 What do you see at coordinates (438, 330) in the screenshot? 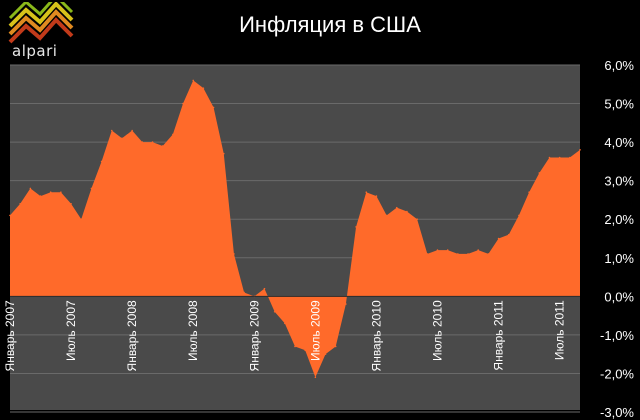
I see `x-tick-label: Июль 2010` at bounding box center [438, 330].